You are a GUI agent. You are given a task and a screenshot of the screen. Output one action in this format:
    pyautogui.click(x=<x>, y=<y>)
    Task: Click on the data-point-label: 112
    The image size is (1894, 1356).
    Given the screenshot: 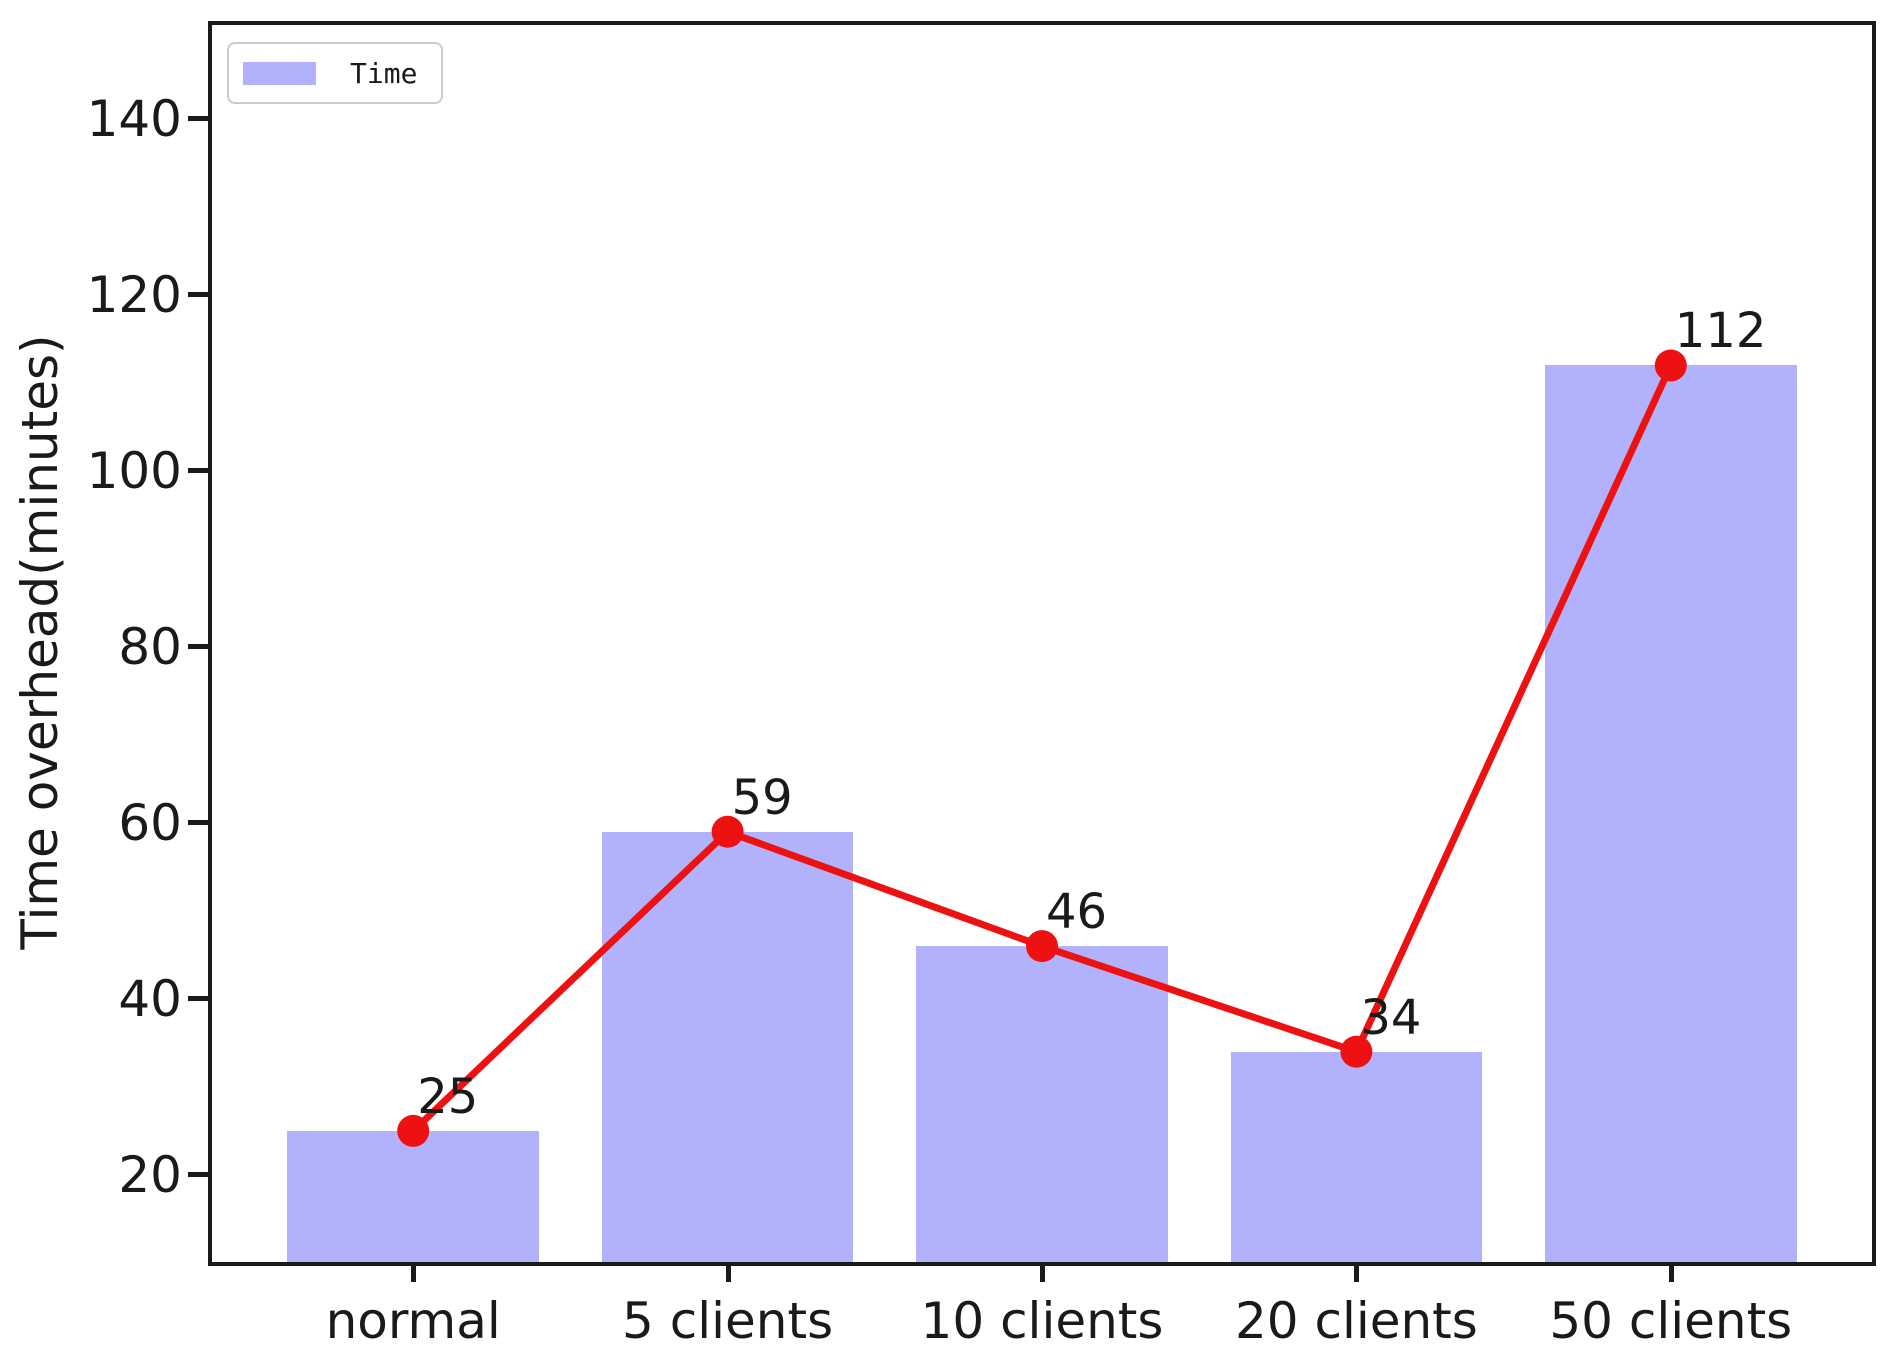 What is the action you would take?
    pyautogui.click(x=1720, y=331)
    